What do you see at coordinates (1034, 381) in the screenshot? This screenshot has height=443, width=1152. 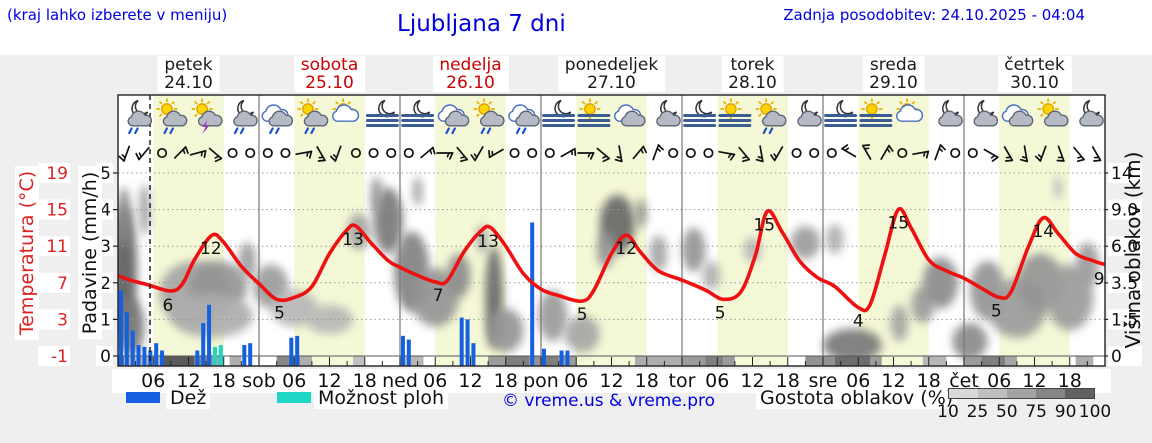 I see `time-tick-label: 12` at bounding box center [1034, 381].